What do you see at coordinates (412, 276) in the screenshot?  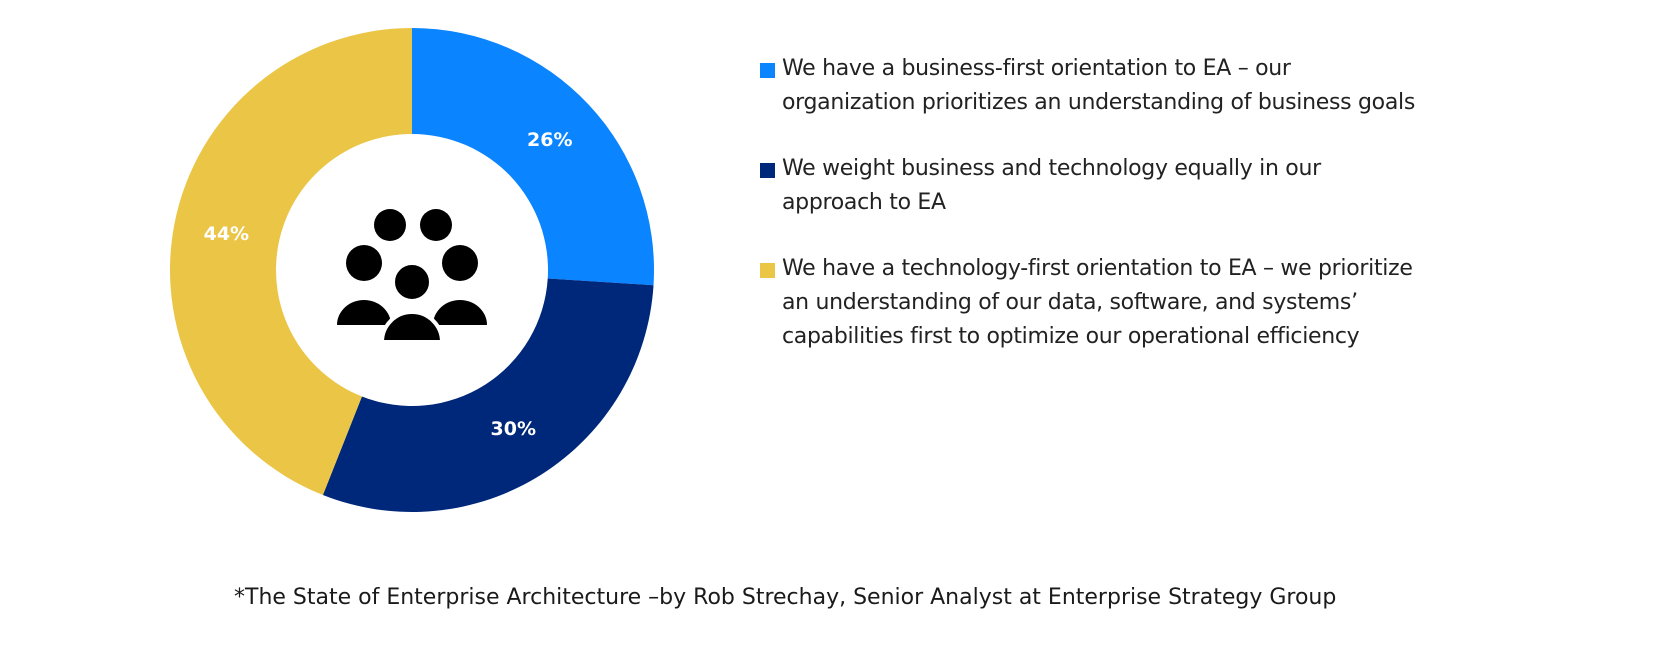 I see `group-of-people-icon` at bounding box center [412, 276].